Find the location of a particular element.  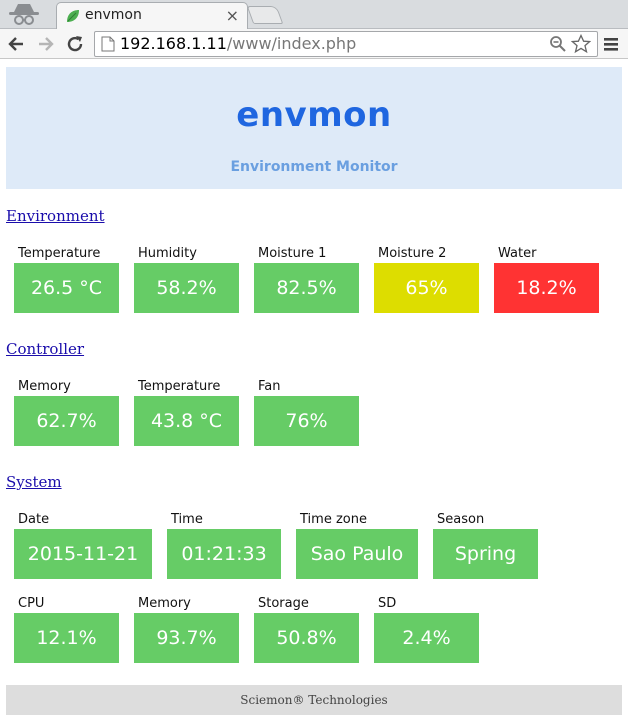

section-link-environment: Environment is located at coordinates (55, 216).